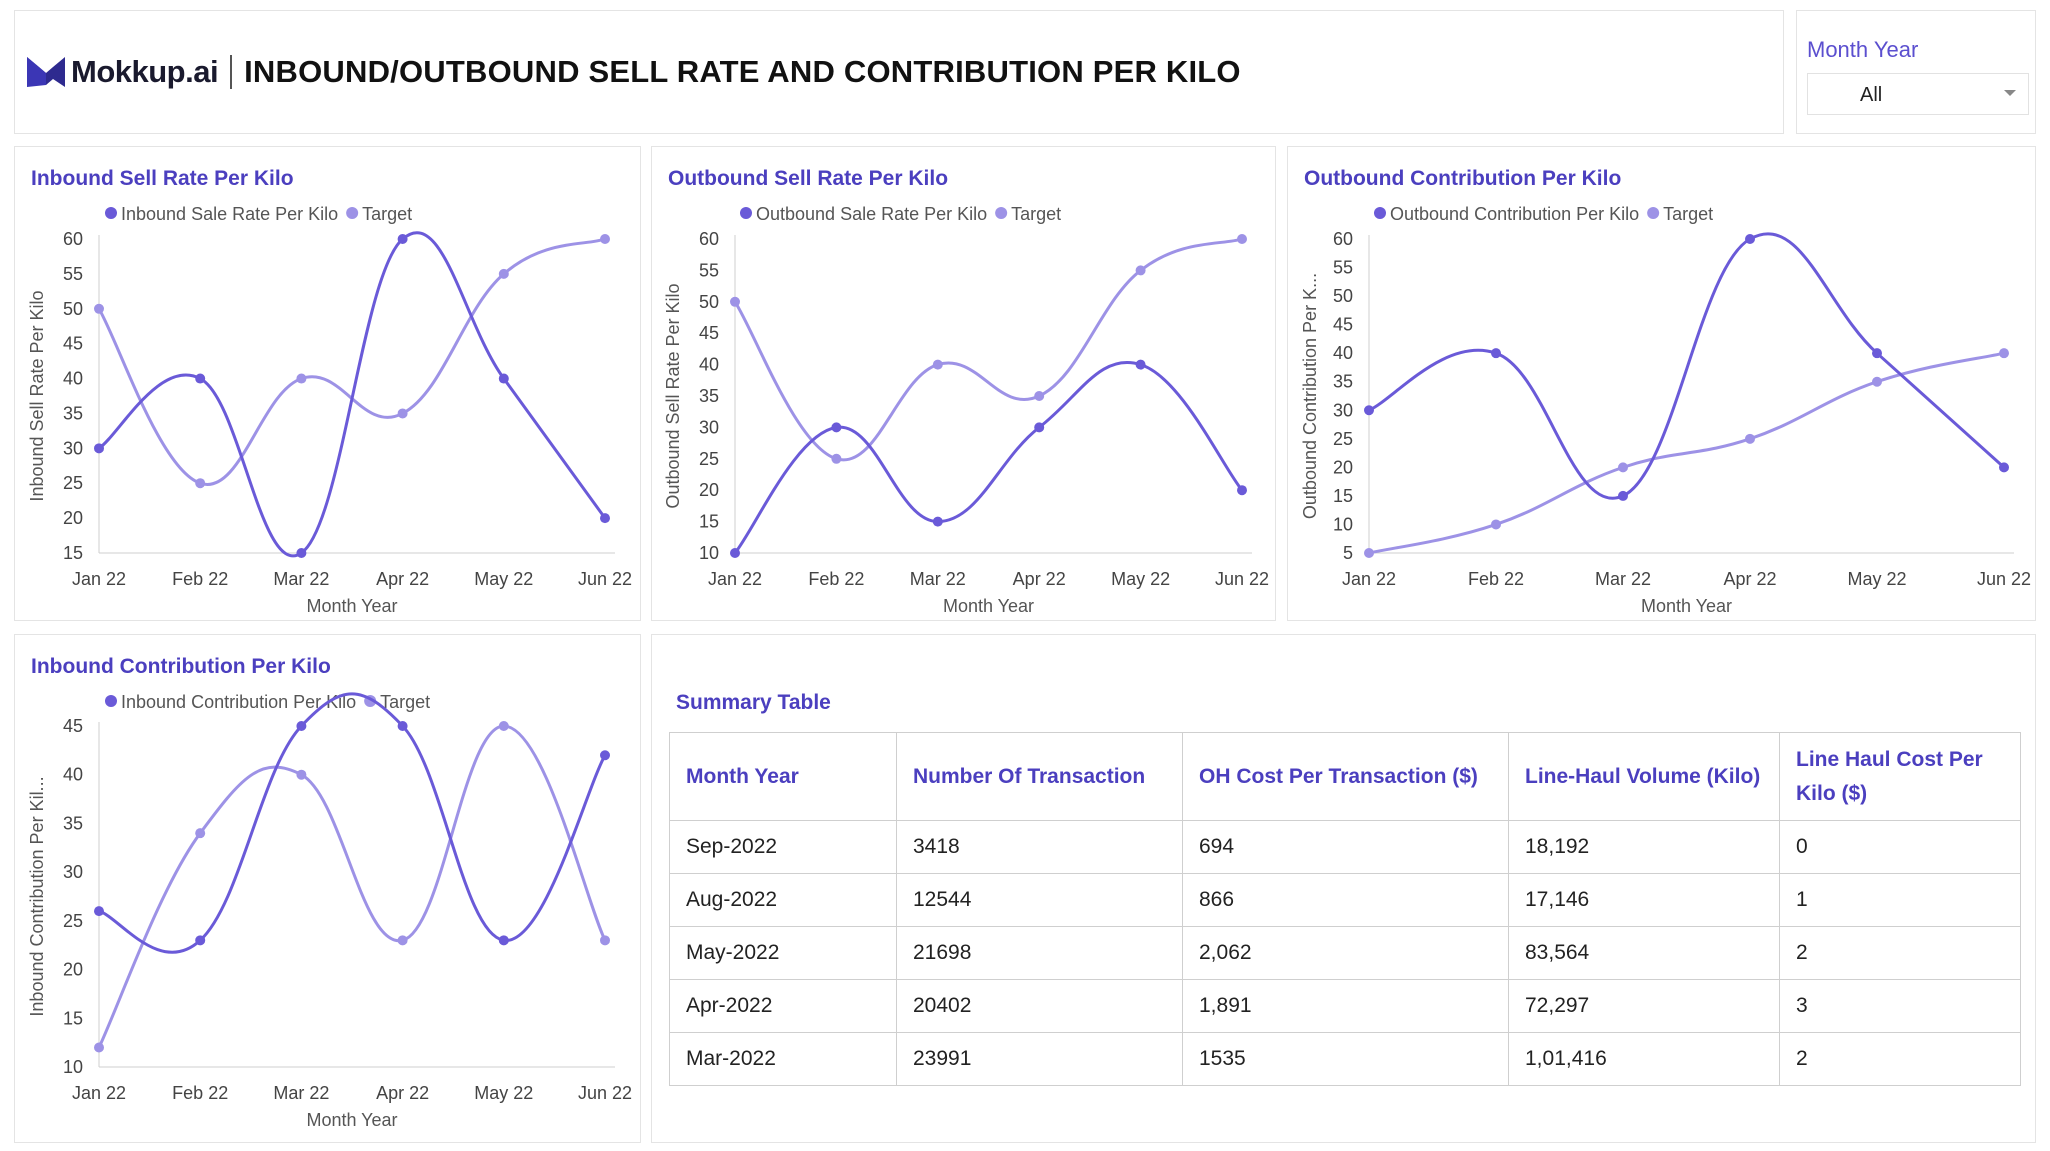 Image resolution: width=2050 pixels, height=1151 pixels. I want to click on table-cell: 23991, so click(1039, 1059).